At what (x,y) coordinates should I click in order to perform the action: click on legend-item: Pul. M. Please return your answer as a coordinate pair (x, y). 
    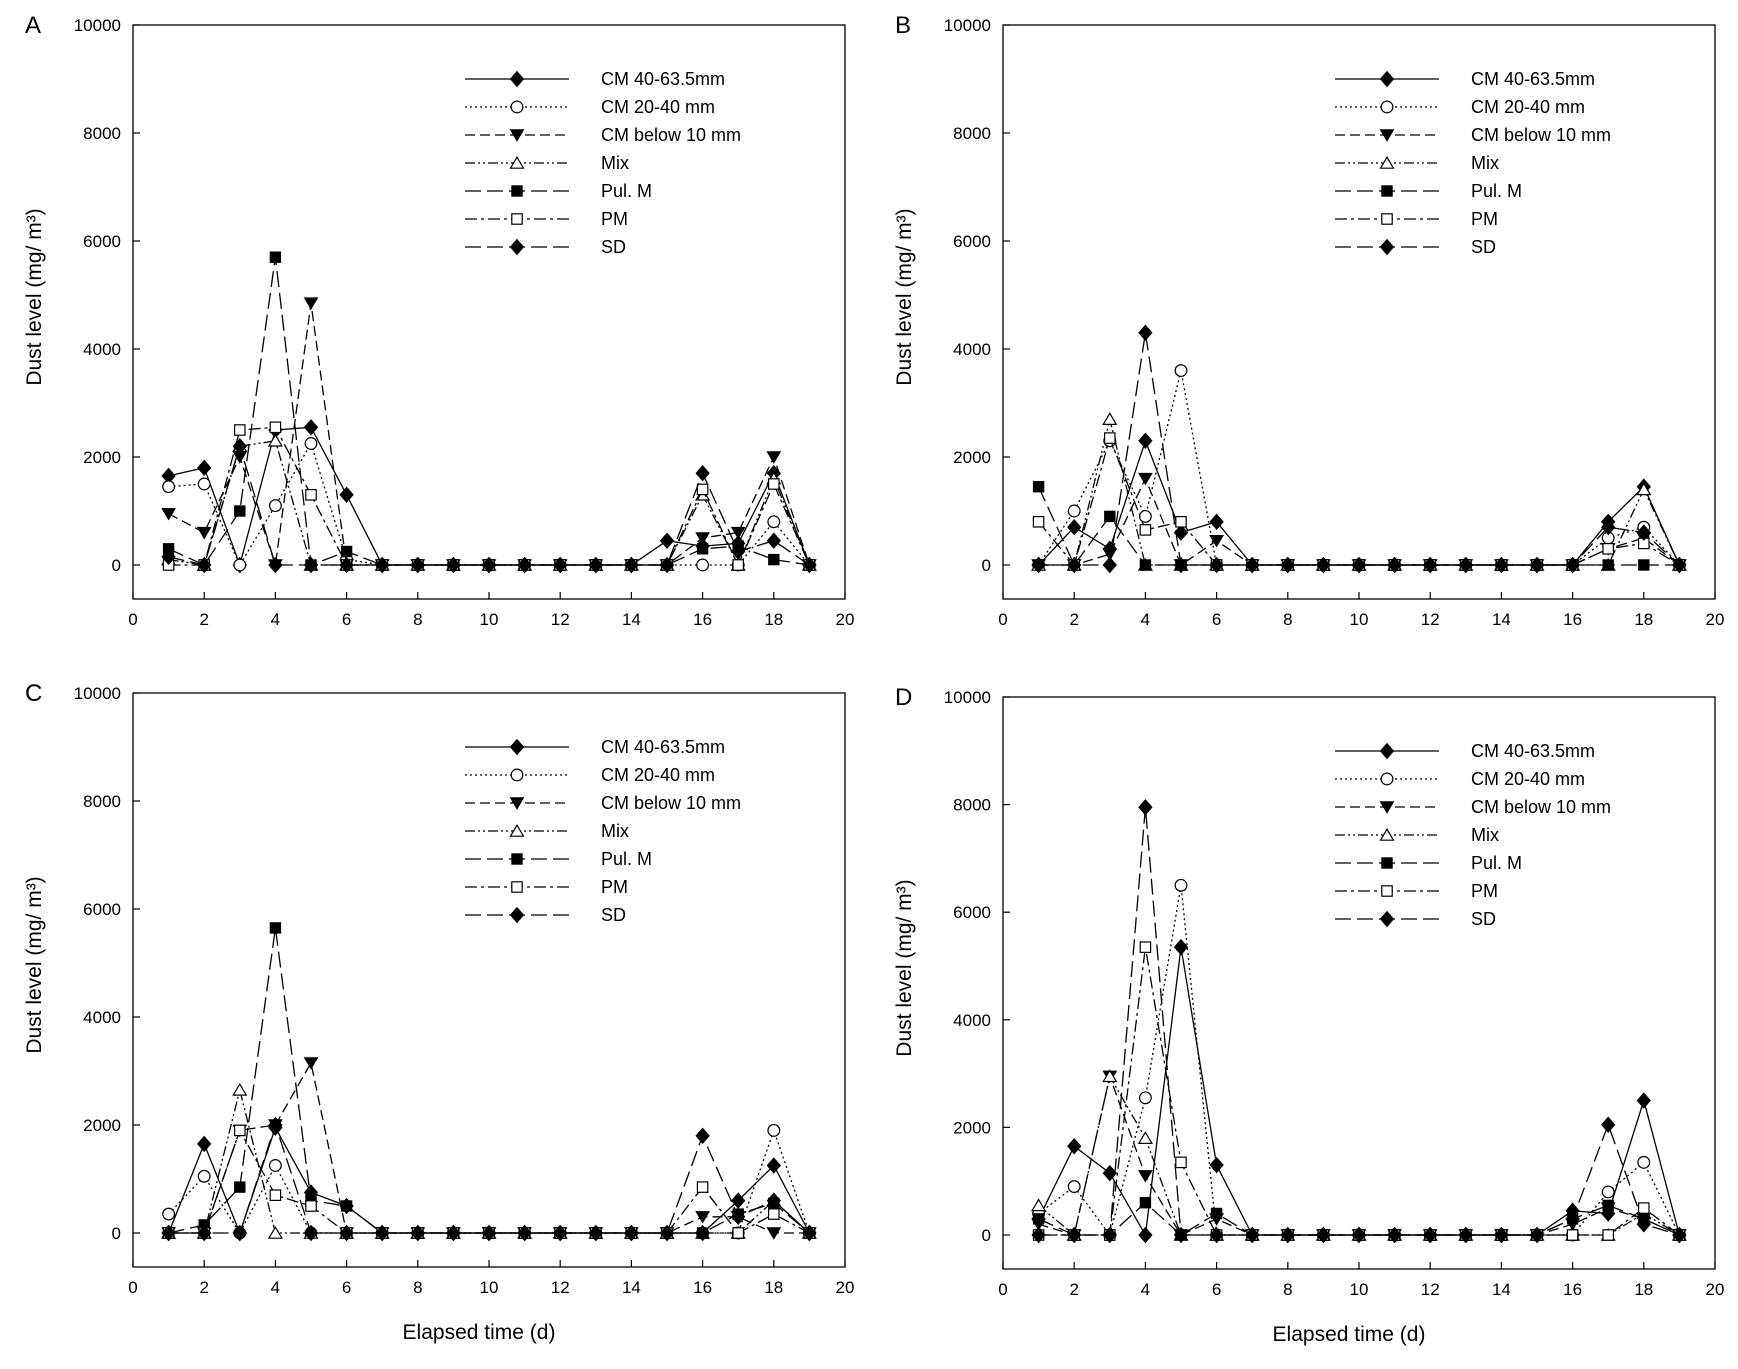
    Looking at the image, I should click on (1428, 863).